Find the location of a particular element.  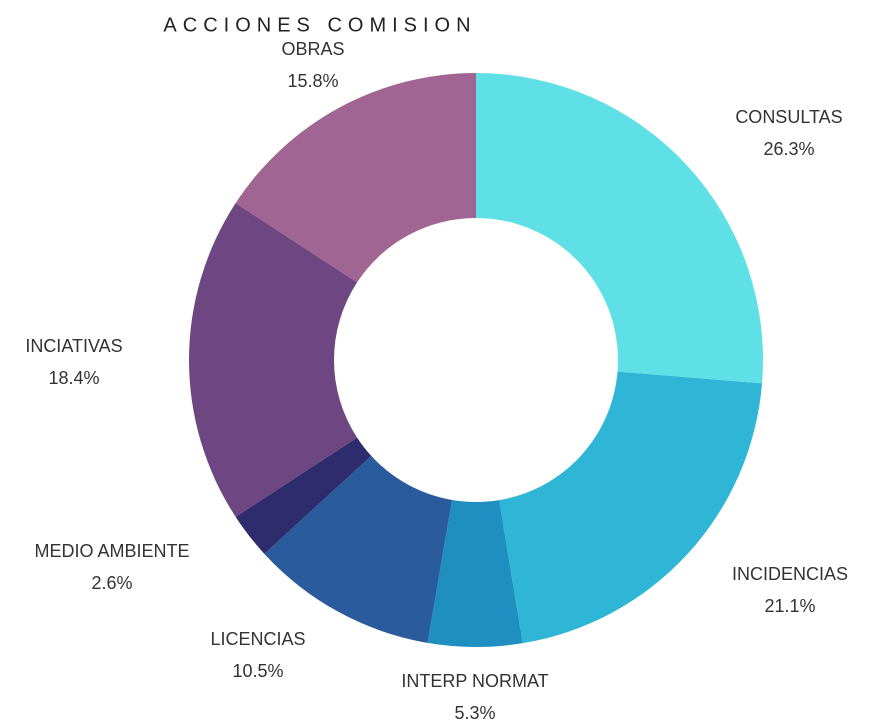

slice-label: INTERP NORMAT is located at coordinates (474, 681).